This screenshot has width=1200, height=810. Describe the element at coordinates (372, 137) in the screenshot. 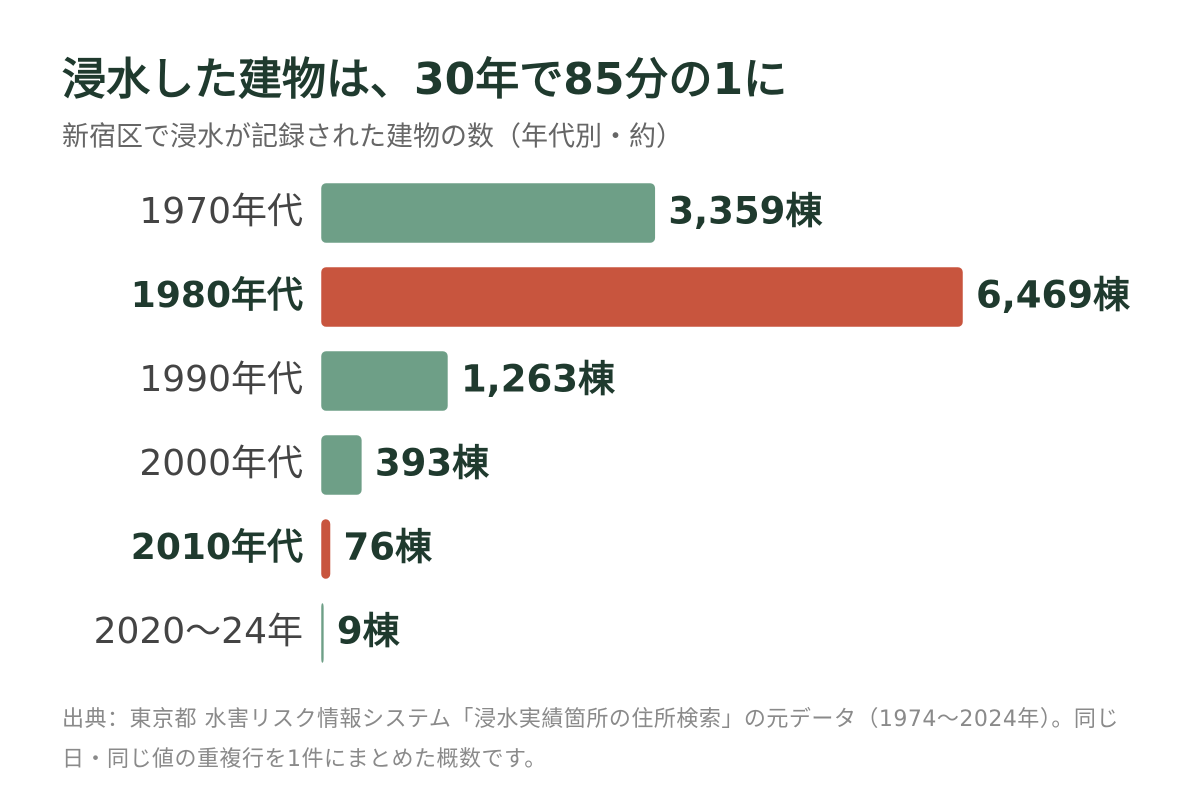

I see `chart-subtitle: 新宿区で浸水が記録された建物の数（年代別・約）` at that location.